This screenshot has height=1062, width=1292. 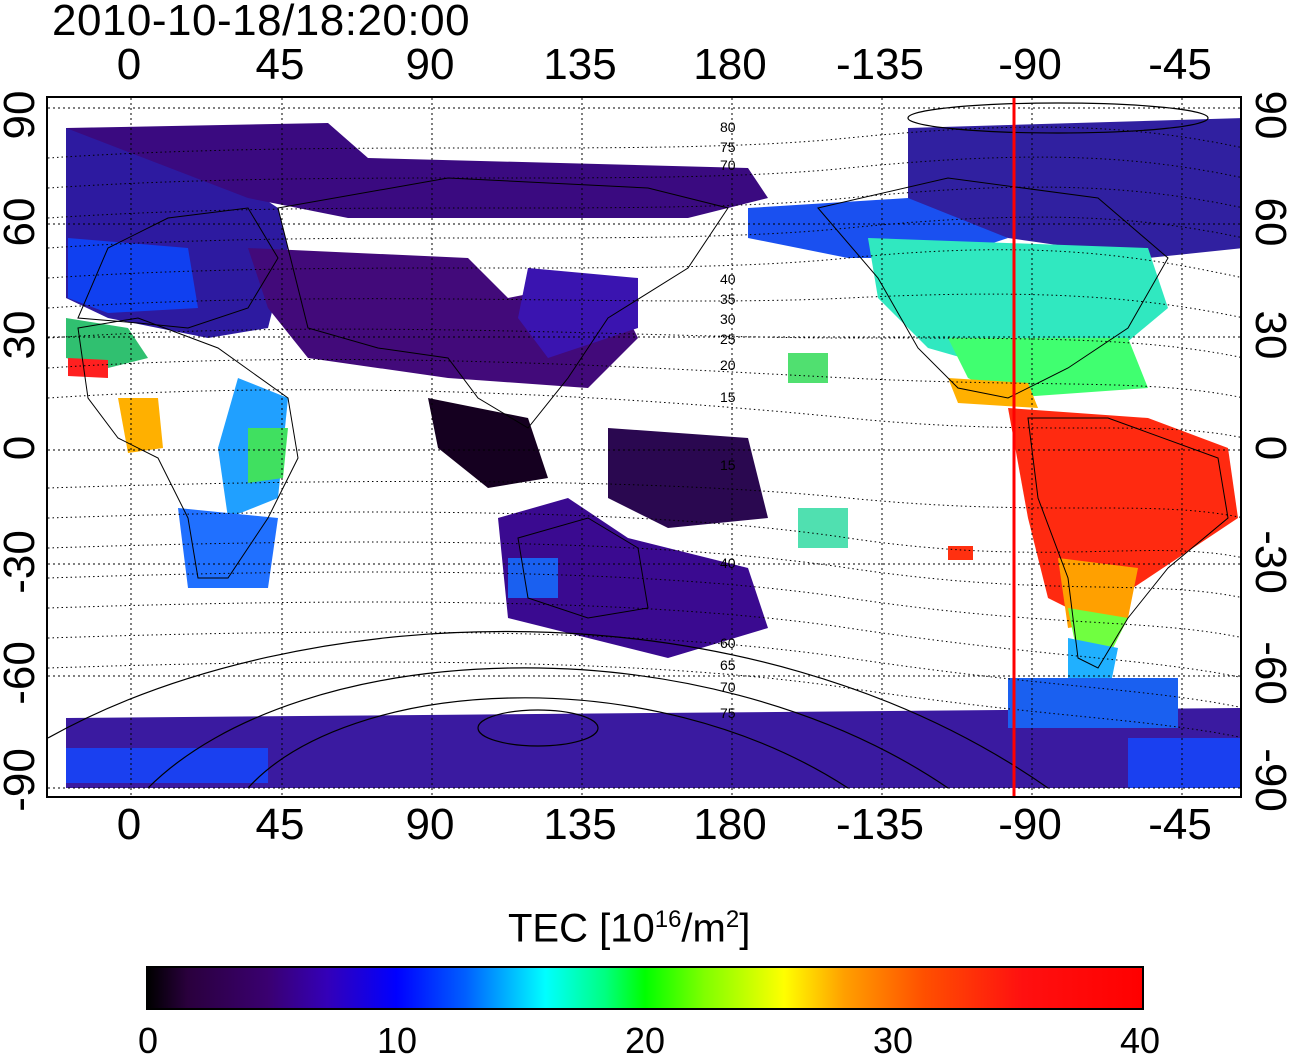 I want to click on colorbar-tick-20: 20, so click(x=645, y=1040).